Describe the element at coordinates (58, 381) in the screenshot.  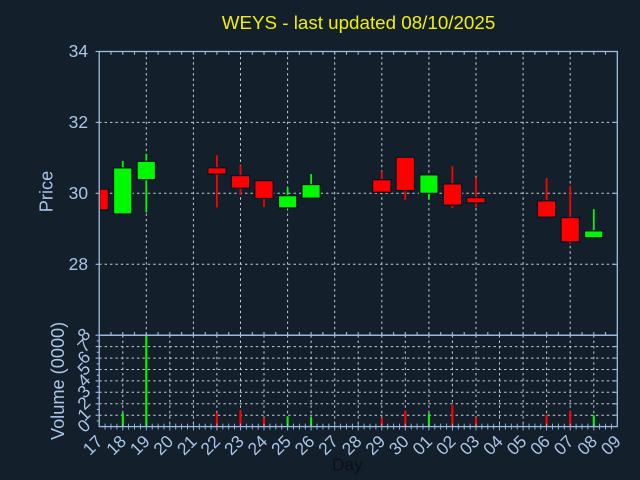
I see `svg-text: Volume (0000)` at that location.